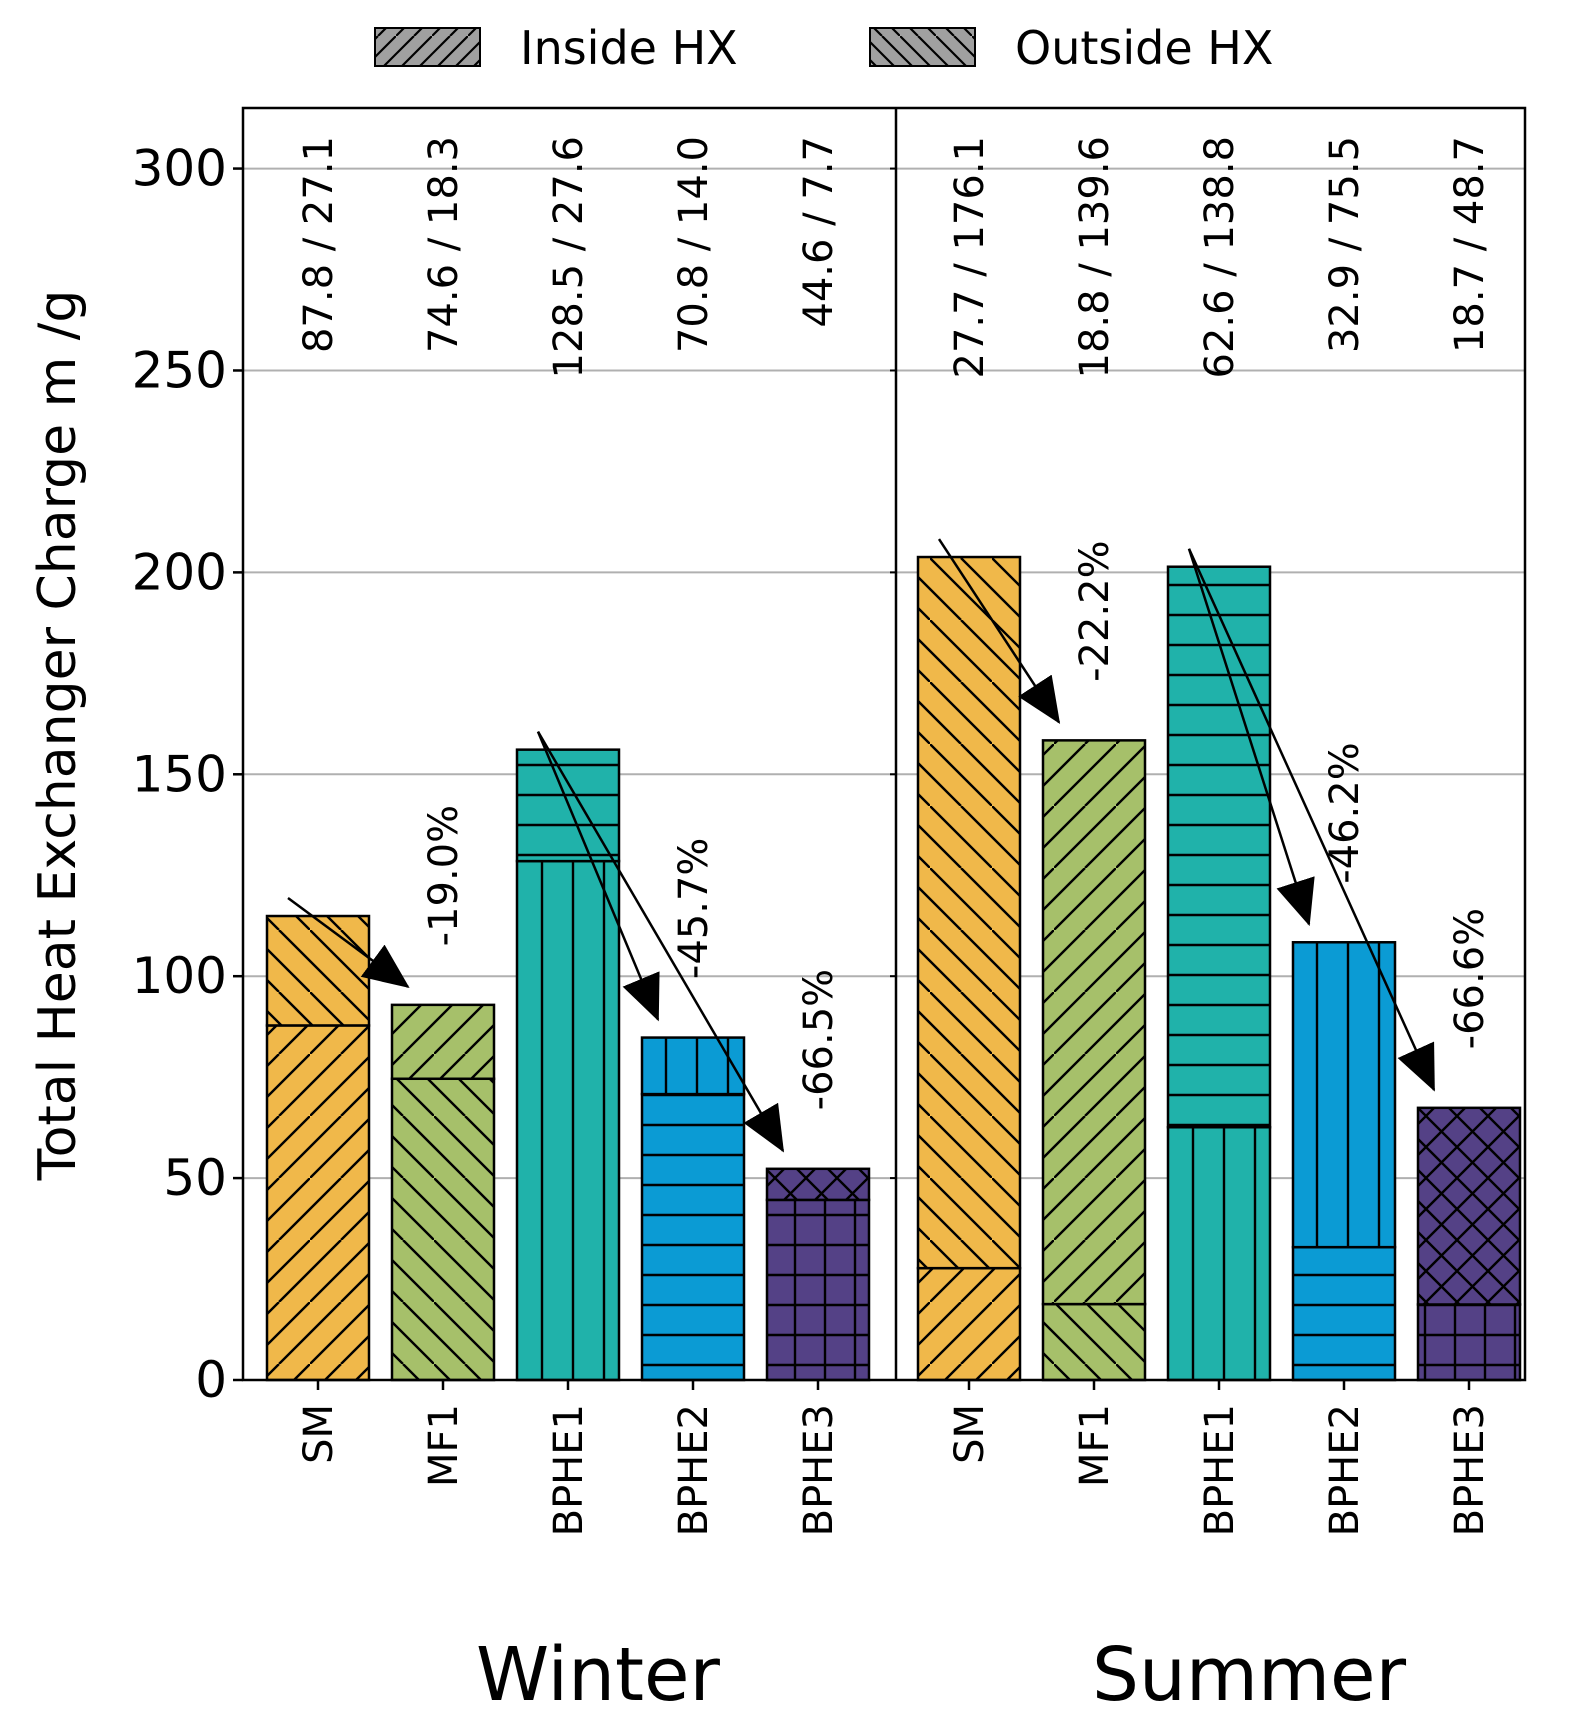 This screenshot has height=1735, width=1574. I want to click on bar-value-annotation: 70.8 / 14.0, so click(694, 244).